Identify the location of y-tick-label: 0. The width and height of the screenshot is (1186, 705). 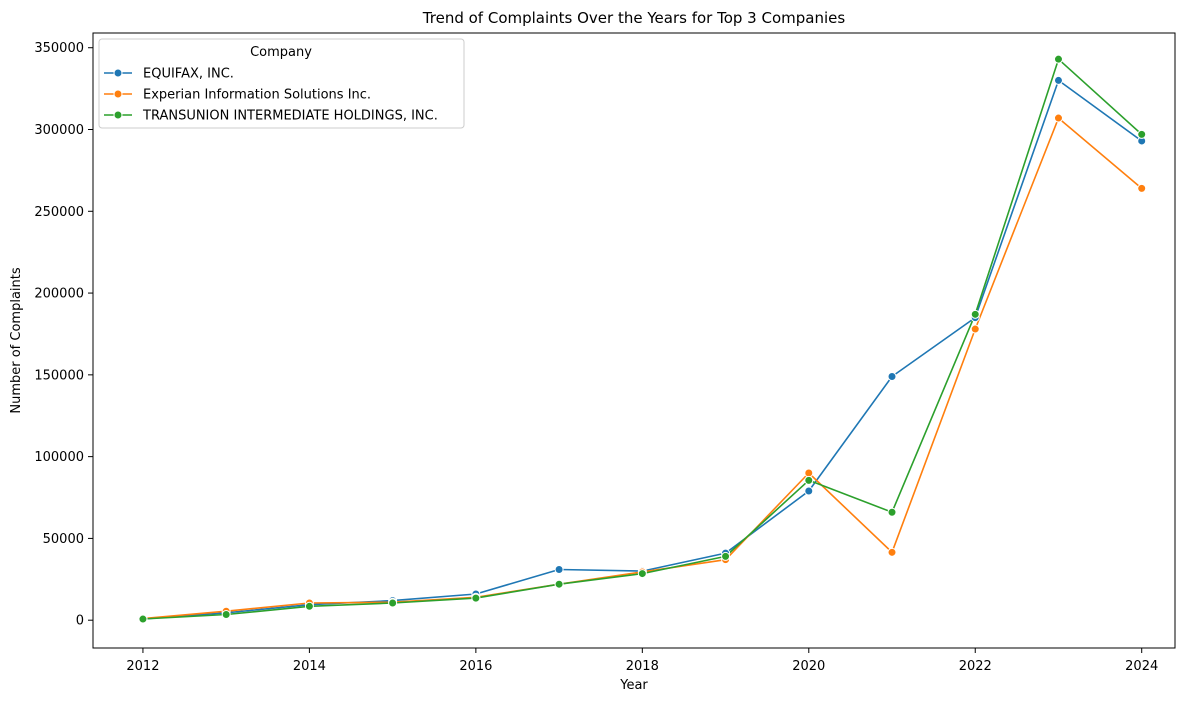
(80, 621).